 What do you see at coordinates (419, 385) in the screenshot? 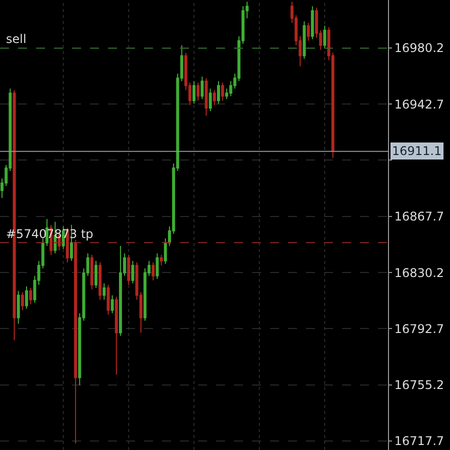
I see `y-tick-label: 16755.2` at bounding box center [419, 385].